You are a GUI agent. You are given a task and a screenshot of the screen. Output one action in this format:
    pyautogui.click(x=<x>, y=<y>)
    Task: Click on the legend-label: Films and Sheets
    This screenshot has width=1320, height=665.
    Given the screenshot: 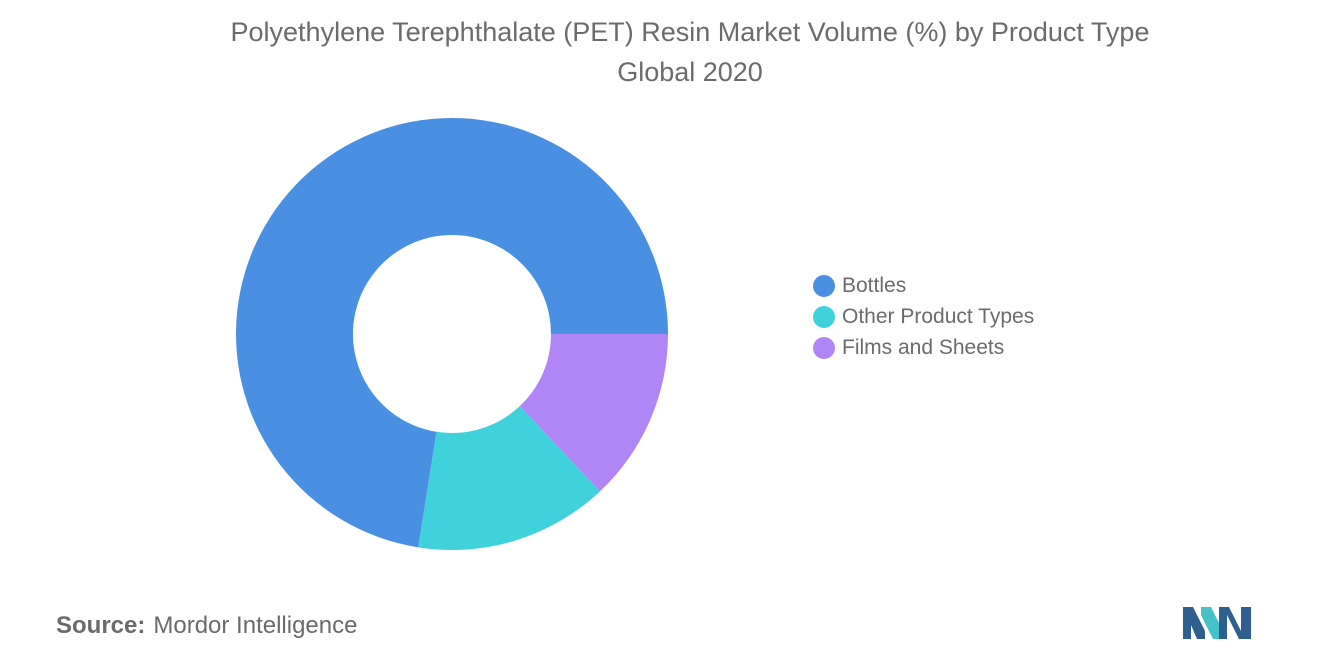 What is the action you would take?
    pyautogui.click(x=923, y=347)
    